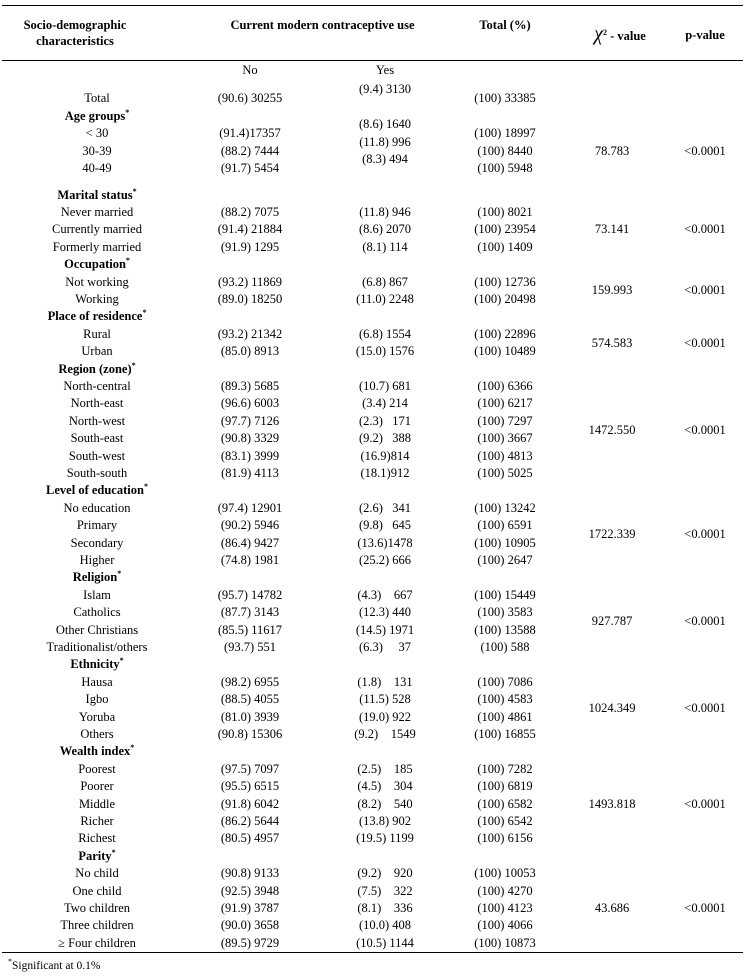 The image size is (745, 979). I want to click on row-label: Traditionalist/others, so click(97, 647).